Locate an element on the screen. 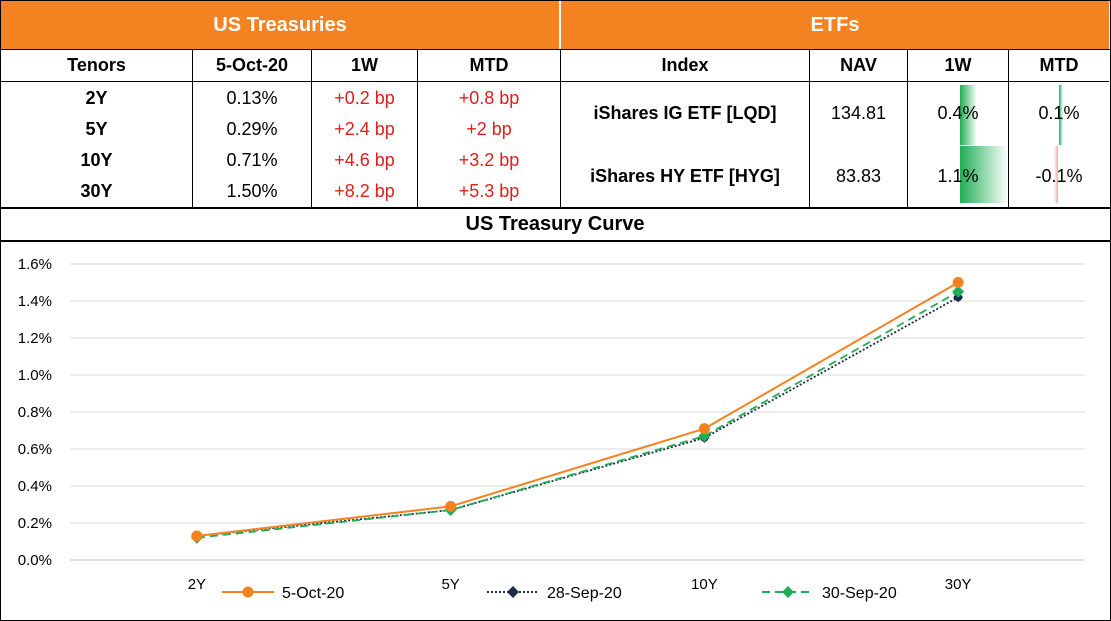  etf-index-hyg: iShares HY ETF [HYG] is located at coordinates (685, 175).